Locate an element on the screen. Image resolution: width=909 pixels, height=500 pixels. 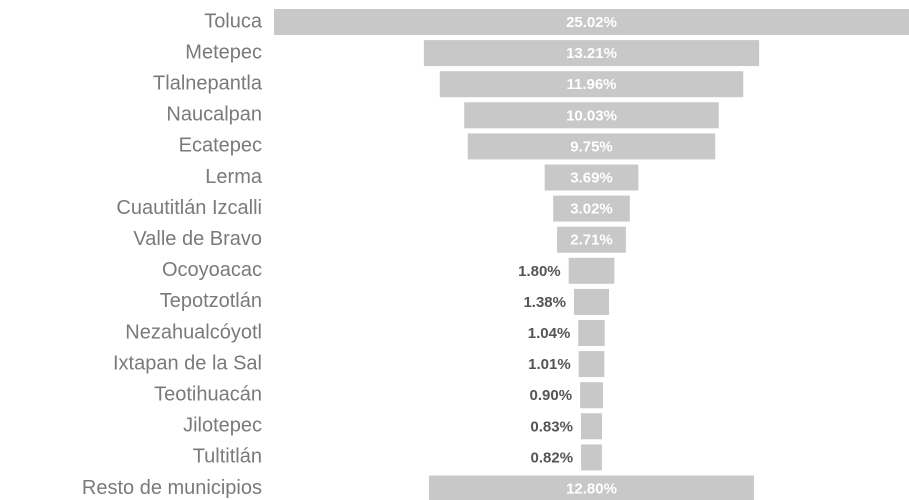
value-label: 2.71% is located at coordinates (591, 240).